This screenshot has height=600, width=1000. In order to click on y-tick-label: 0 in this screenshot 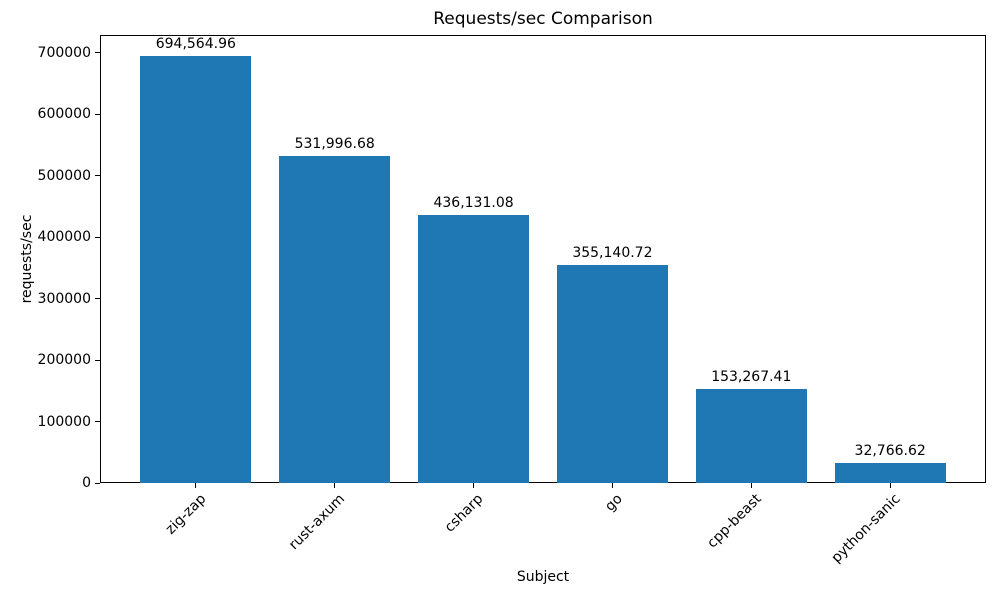, I will do `click(86, 483)`.